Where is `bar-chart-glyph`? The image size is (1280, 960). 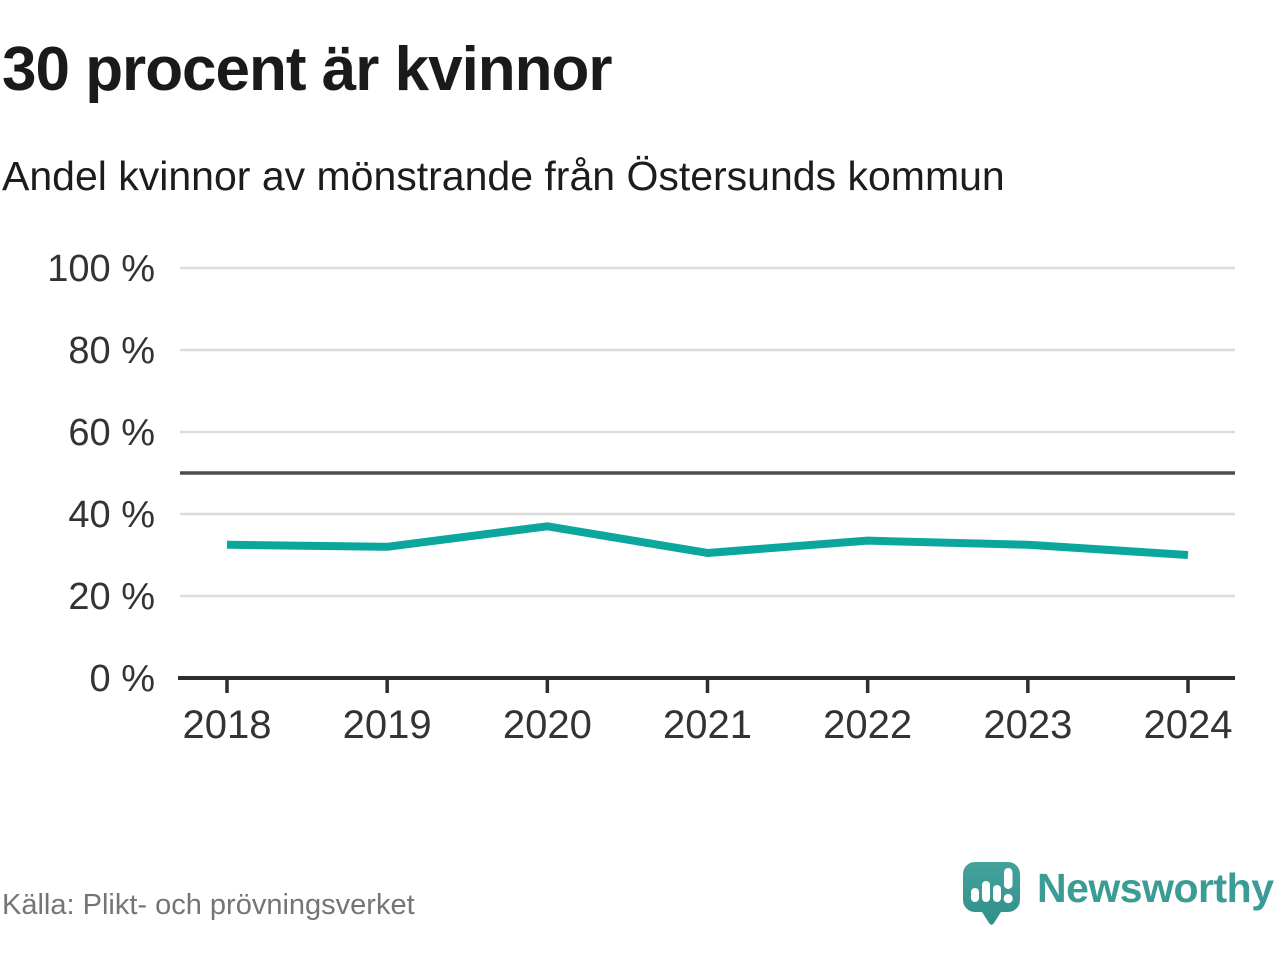
bar-chart-glyph is located at coordinates (986, 891).